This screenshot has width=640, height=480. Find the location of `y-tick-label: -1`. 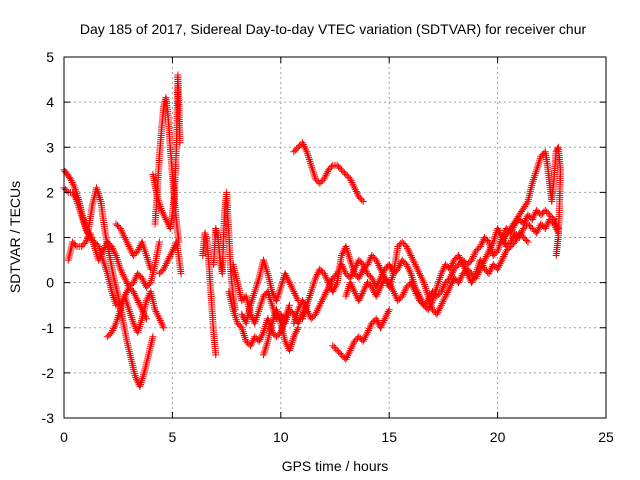

y-tick-label: -1 is located at coordinates (48, 328).